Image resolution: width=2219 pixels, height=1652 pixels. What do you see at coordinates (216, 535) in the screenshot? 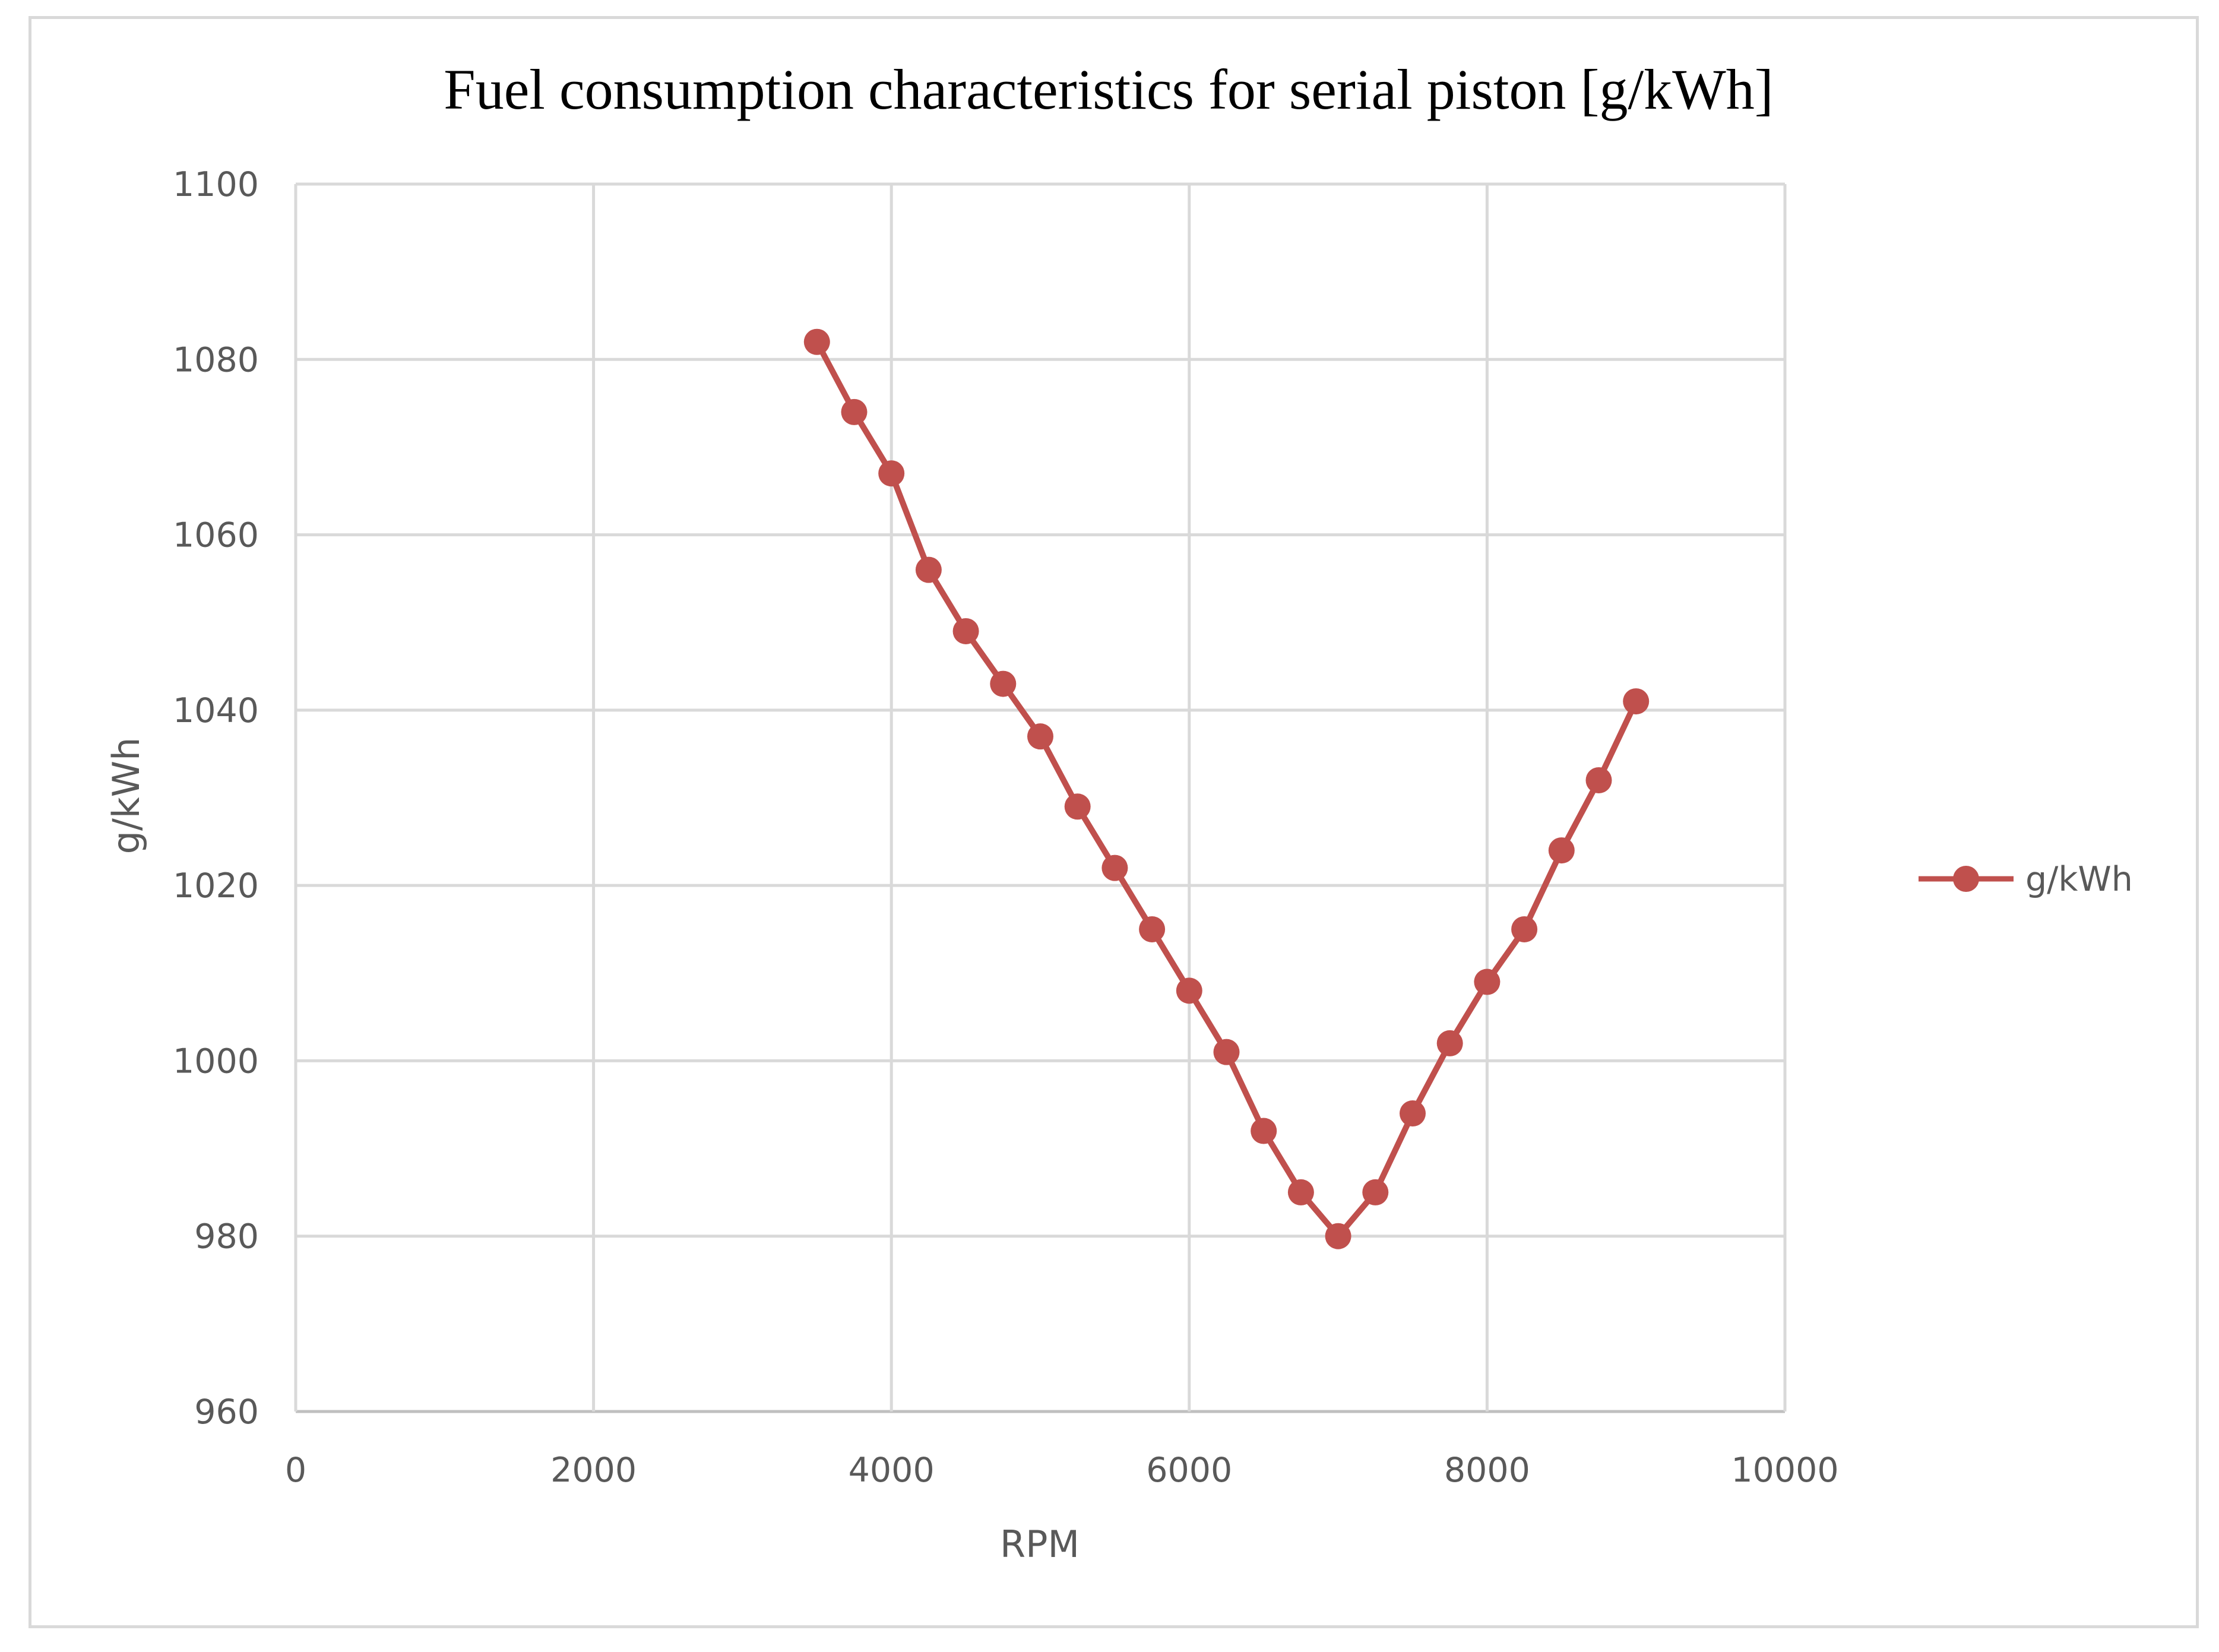
I see `y-tick-label: 1060` at bounding box center [216, 535].